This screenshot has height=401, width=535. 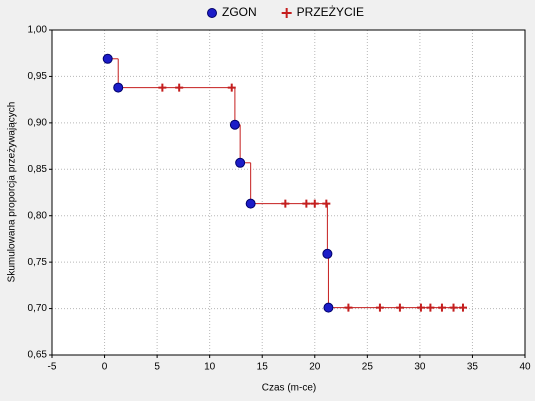 What do you see at coordinates (38, 308) in the screenshot?
I see `y-tick-label: 0,70` at bounding box center [38, 308].